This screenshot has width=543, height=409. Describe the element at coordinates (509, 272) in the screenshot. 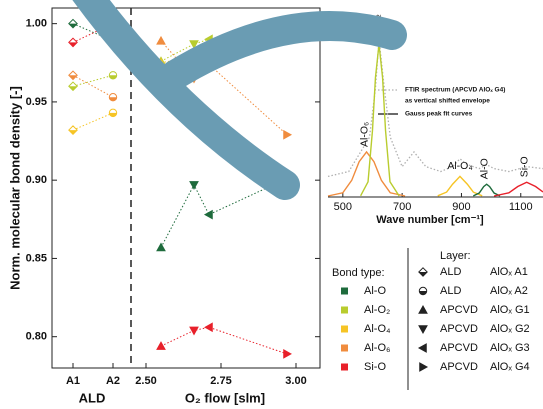

I see `legend-label: AlOₓ A1` at that location.